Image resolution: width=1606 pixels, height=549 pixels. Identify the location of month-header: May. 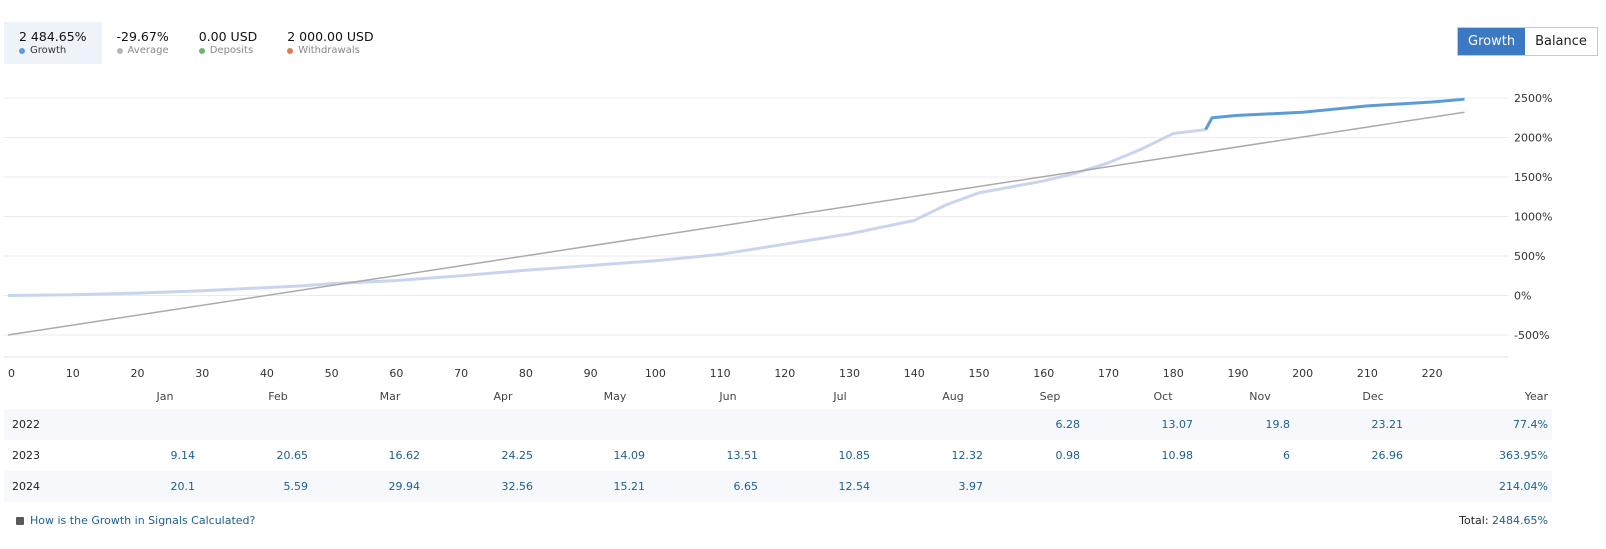
(615, 396).